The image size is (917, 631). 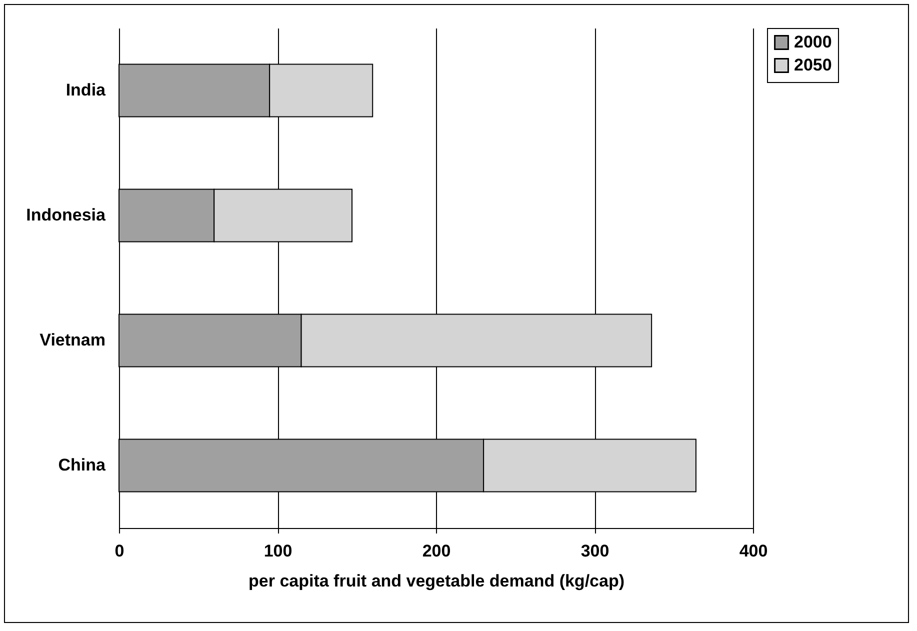 I want to click on legend-label: 2000, so click(x=813, y=42).